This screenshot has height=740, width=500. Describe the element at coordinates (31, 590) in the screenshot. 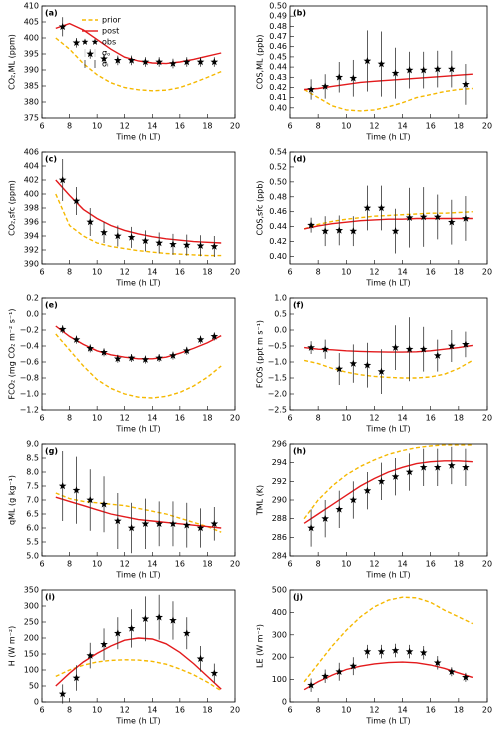

I see `y-tick-label: 350` at that location.